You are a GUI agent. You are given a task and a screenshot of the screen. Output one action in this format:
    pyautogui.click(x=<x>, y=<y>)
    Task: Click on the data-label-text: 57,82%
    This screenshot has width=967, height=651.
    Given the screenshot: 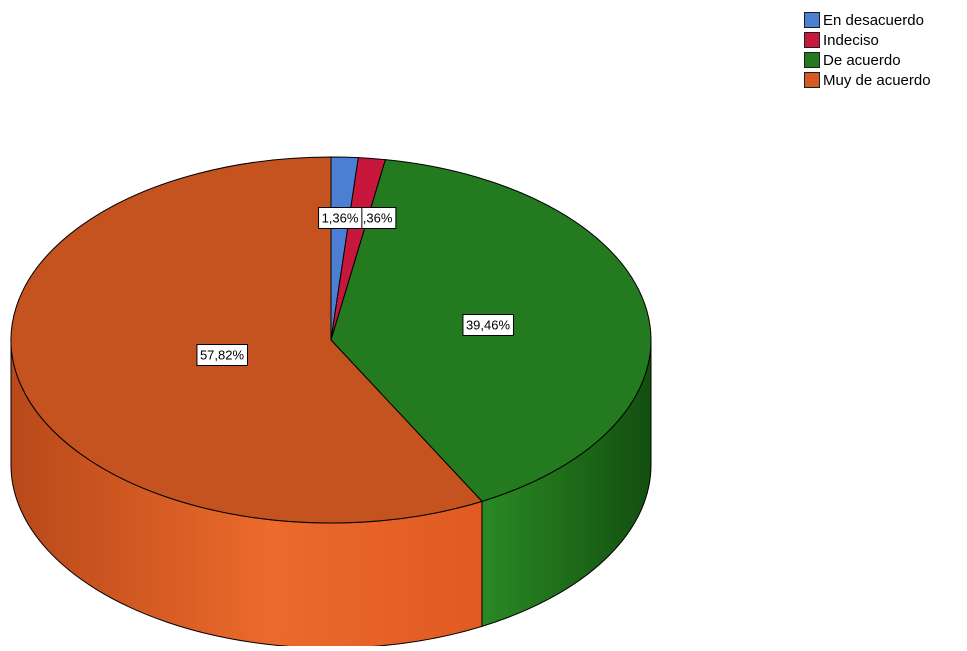 What is the action you would take?
    pyautogui.click(x=222, y=355)
    